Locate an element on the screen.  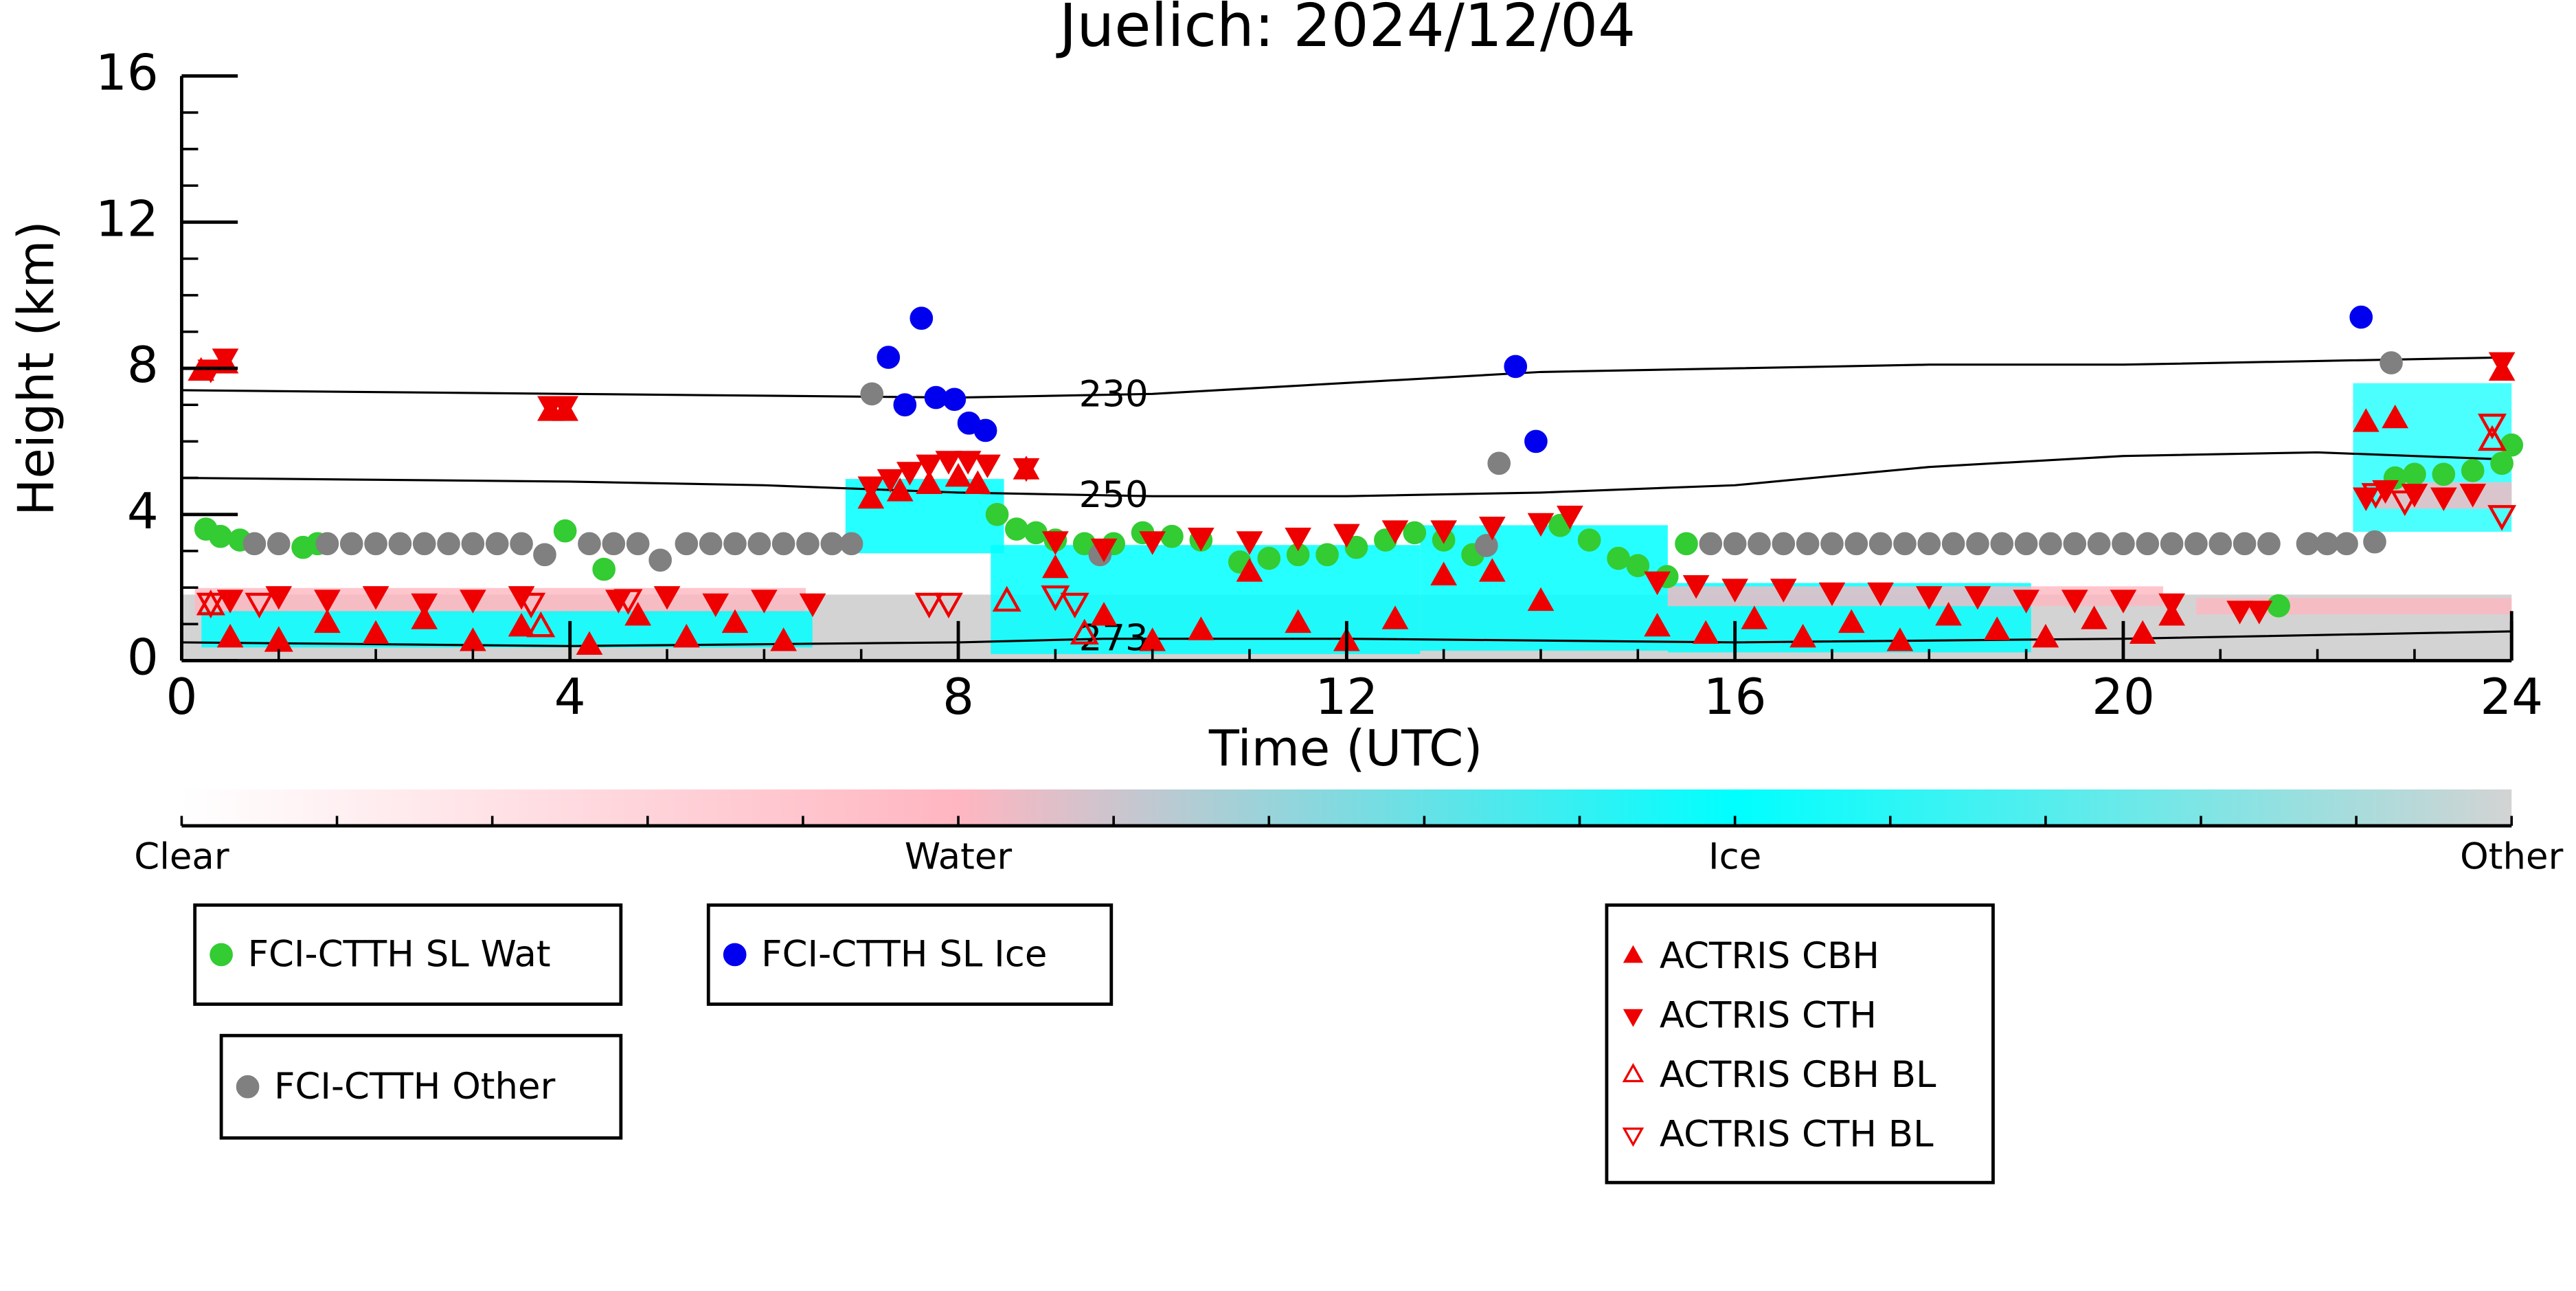
x-tick-label: 8 is located at coordinates (958, 697).